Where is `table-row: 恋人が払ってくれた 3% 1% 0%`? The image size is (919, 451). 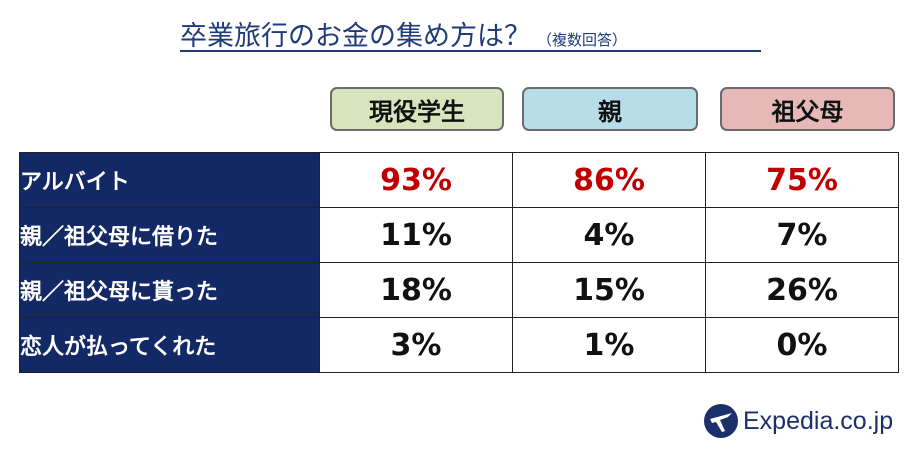 table-row: 恋人が払ってくれた 3% 1% 0% is located at coordinates (459, 345).